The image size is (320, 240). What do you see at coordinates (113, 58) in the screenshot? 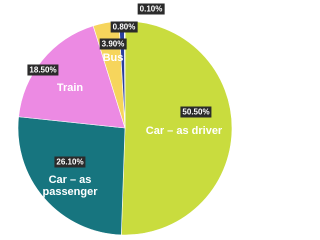
I see `category-label: Bus` at bounding box center [113, 58].